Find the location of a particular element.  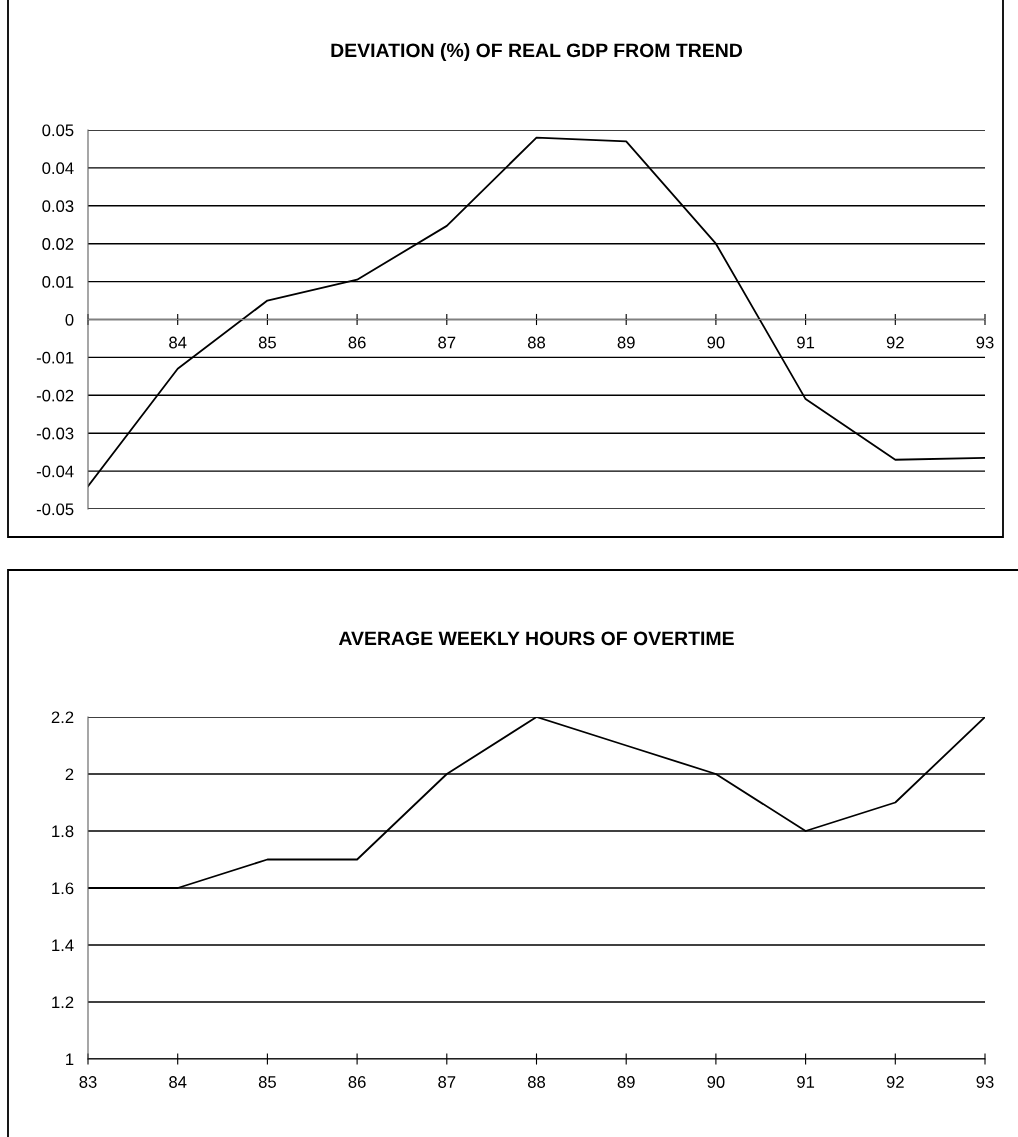

y-tick-label: 0.01 is located at coordinates (58, 282).